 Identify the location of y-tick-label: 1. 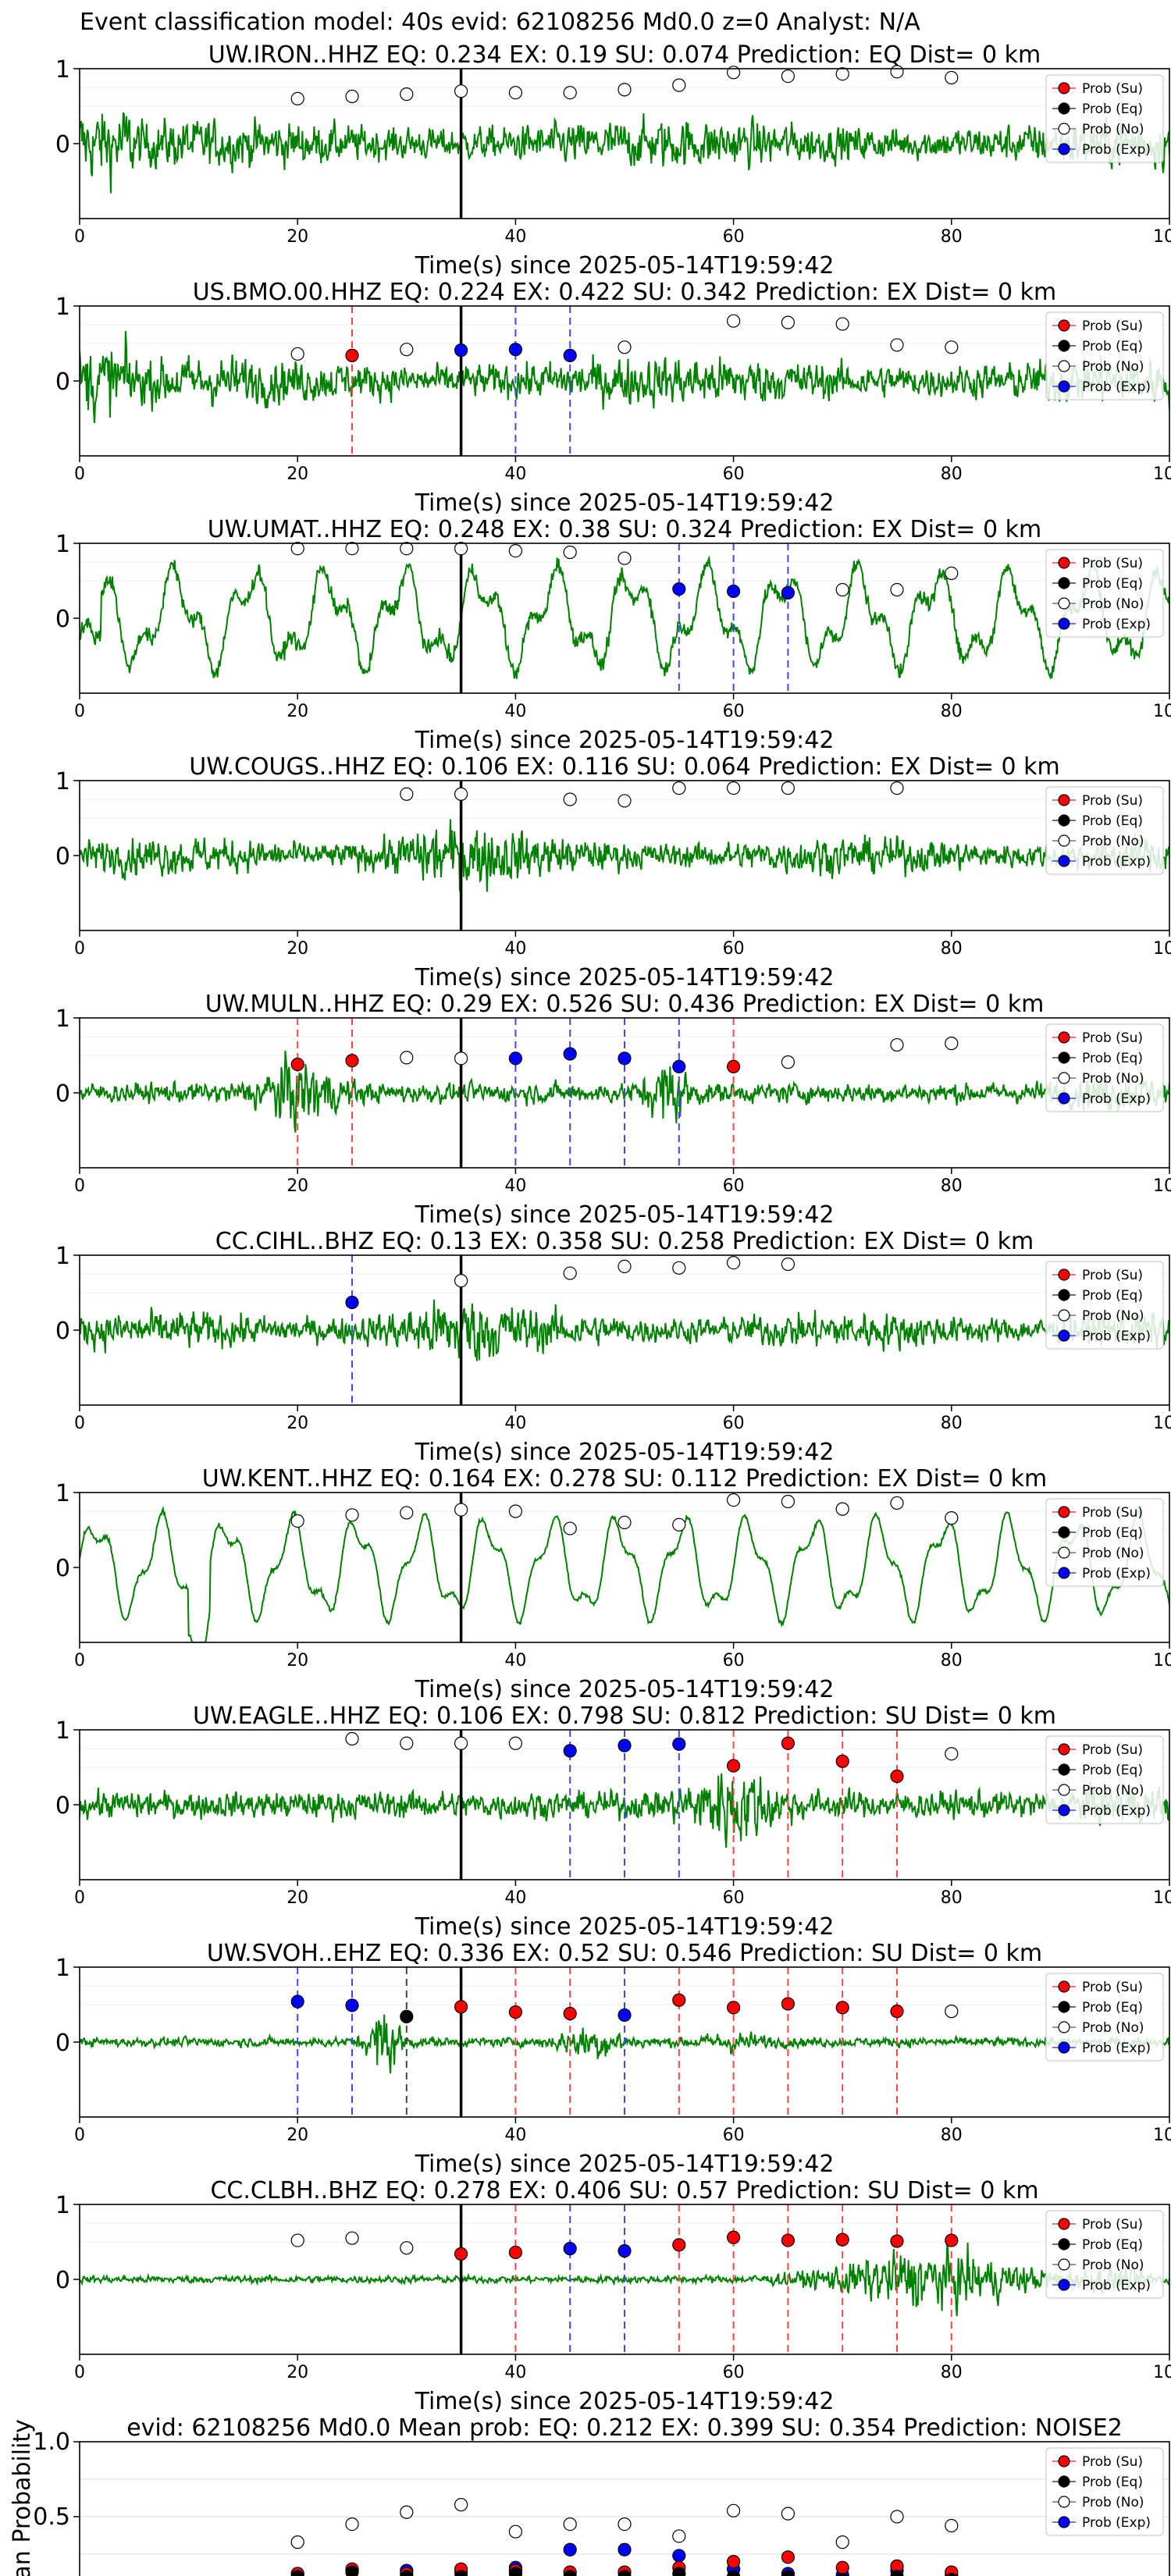
(62, 544).